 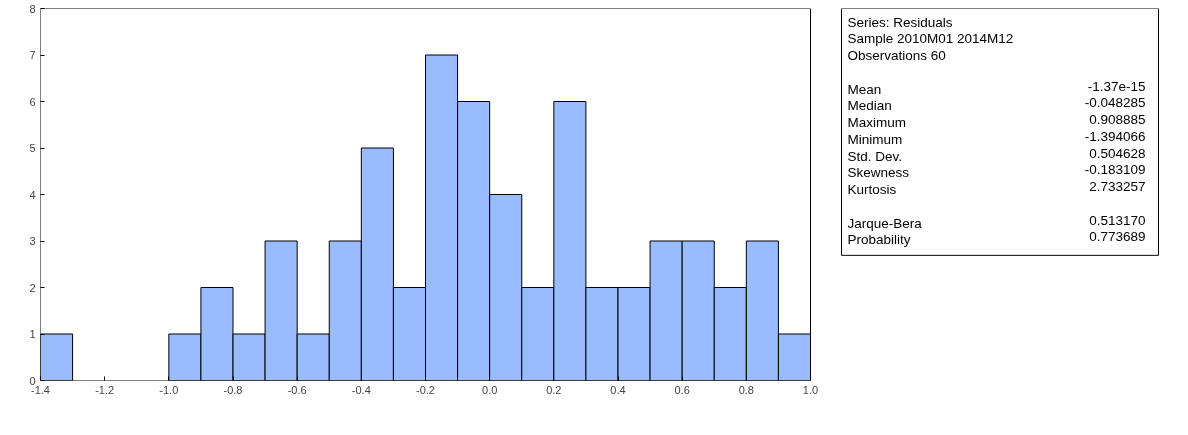 What do you see at coordinates (996, 137) in the screenshot?
I see `text: Minimum -1.394066` at bounding box center [996, 137].